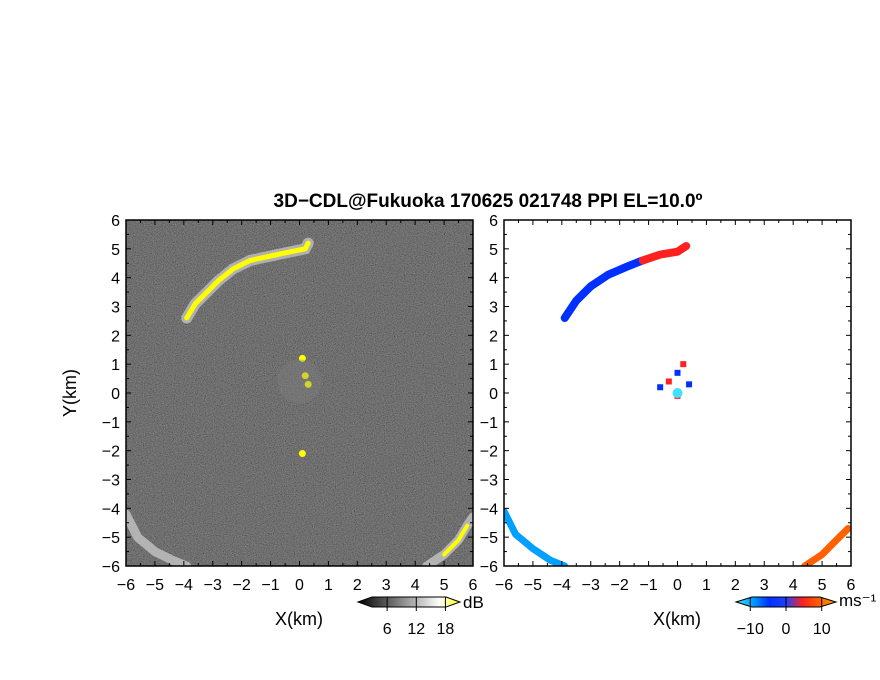  I want to click on colorbar-tick-label: 0, so click(786, 629).